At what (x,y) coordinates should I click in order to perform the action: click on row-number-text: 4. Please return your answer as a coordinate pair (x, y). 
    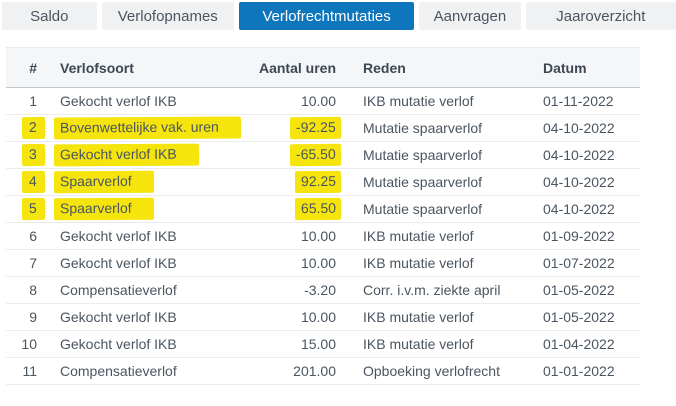
    Looking at the image, I should click on (34, 182).